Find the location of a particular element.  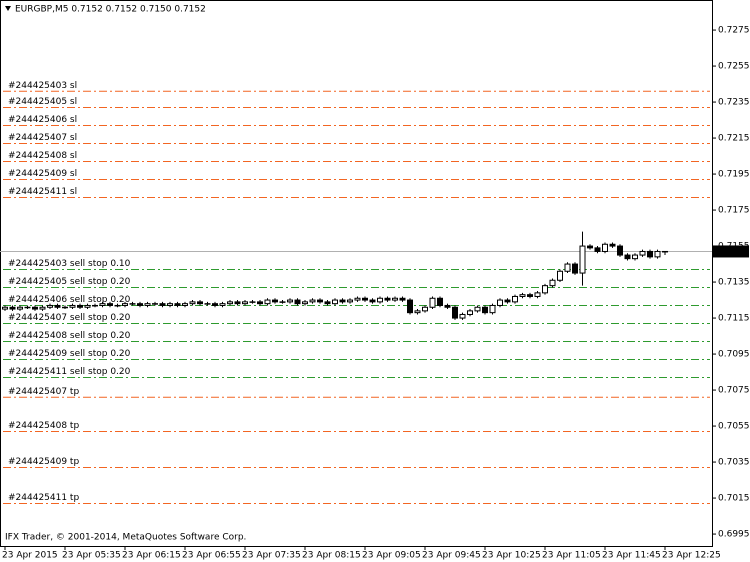

order-label: #244425405 sl is located at coordinates (42, 102).